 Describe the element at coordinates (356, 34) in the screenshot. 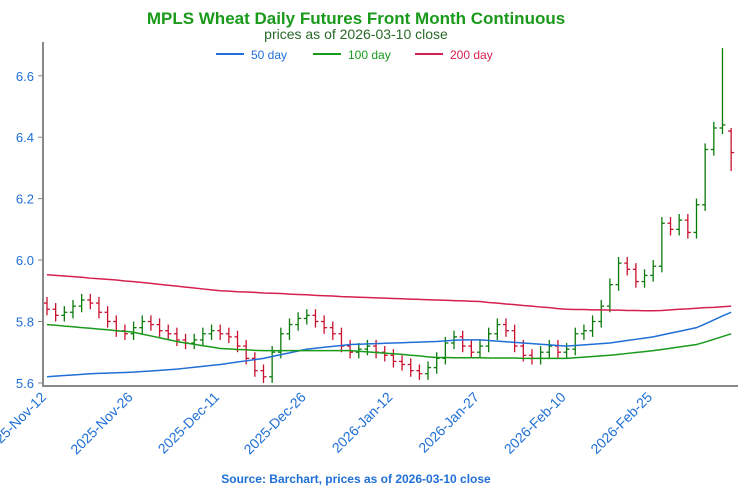

I see `chart-subtitle: prices as of 2026-03-10 close` at that location.